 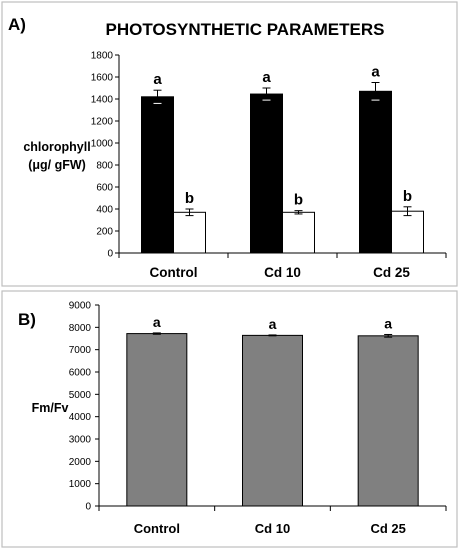 What do you see at coordinates (102, 78) in the screenshot?
I see `y-tick-label: 1600` at bounding box center [102, 78].